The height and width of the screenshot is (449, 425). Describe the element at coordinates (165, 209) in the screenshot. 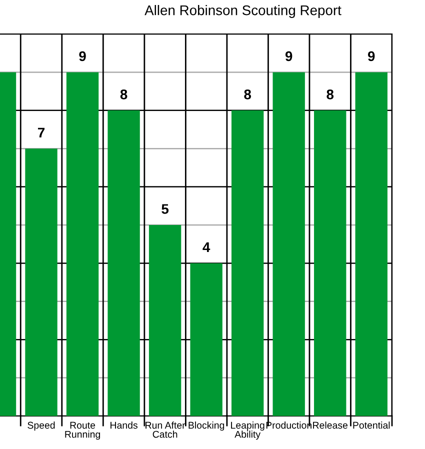

I see `data-label: 5` at that location.